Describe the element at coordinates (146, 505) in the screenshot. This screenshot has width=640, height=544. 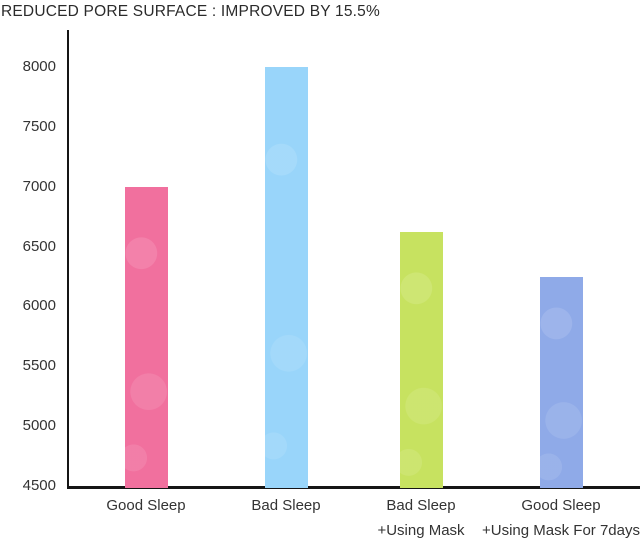
I see `x-category-label: Good Sleep` at that location.